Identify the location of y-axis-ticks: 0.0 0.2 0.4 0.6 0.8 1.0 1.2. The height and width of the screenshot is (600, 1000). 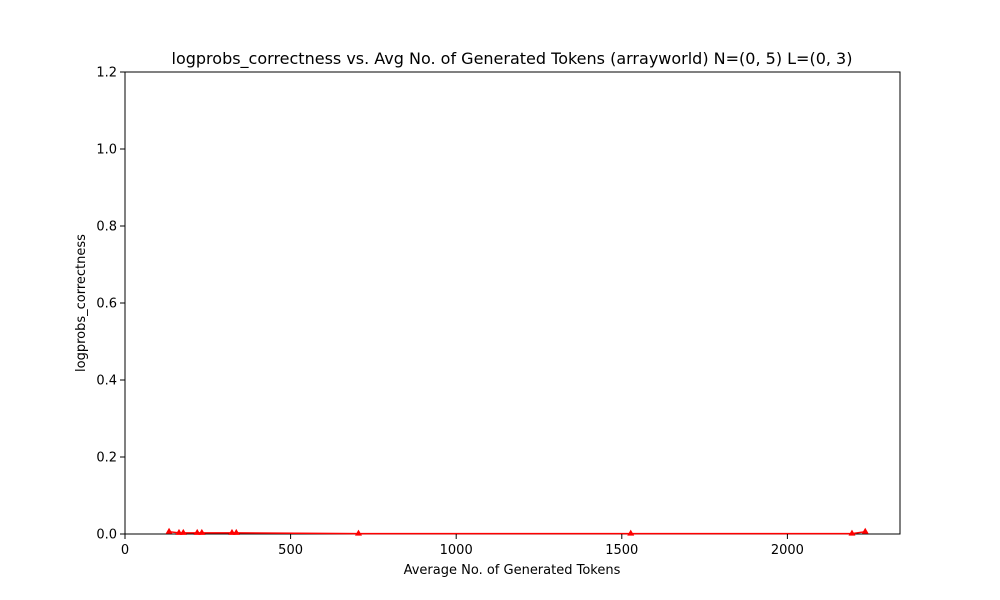
(110, 304).